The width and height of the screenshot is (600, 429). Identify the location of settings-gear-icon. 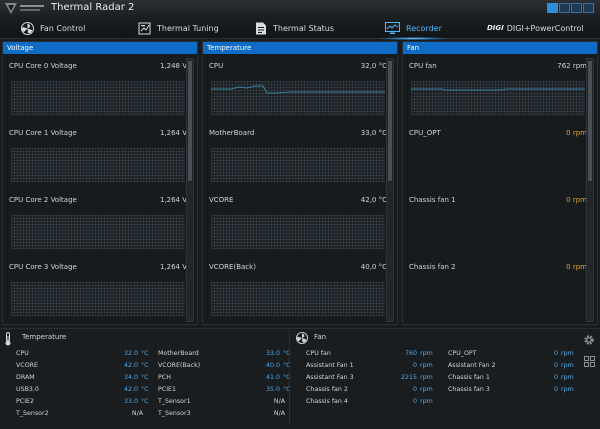
(589, 340).